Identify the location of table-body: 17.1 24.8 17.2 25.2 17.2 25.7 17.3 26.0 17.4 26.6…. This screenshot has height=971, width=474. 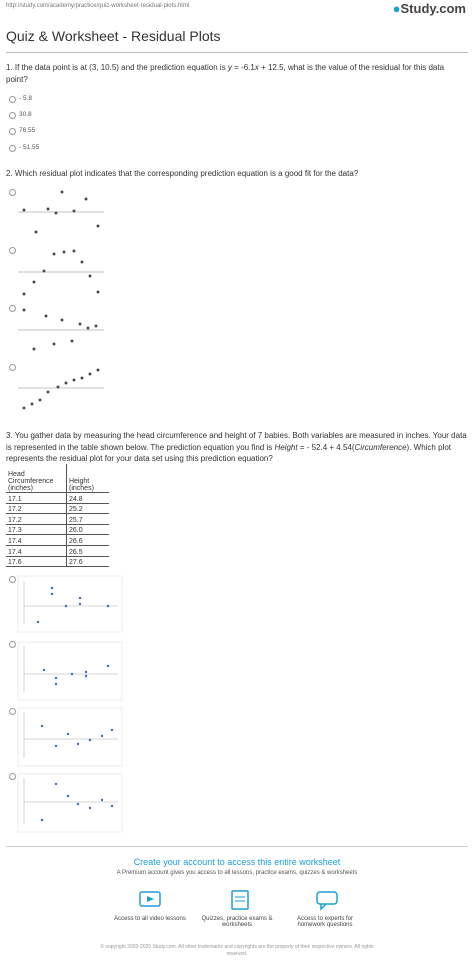
(57, 530).